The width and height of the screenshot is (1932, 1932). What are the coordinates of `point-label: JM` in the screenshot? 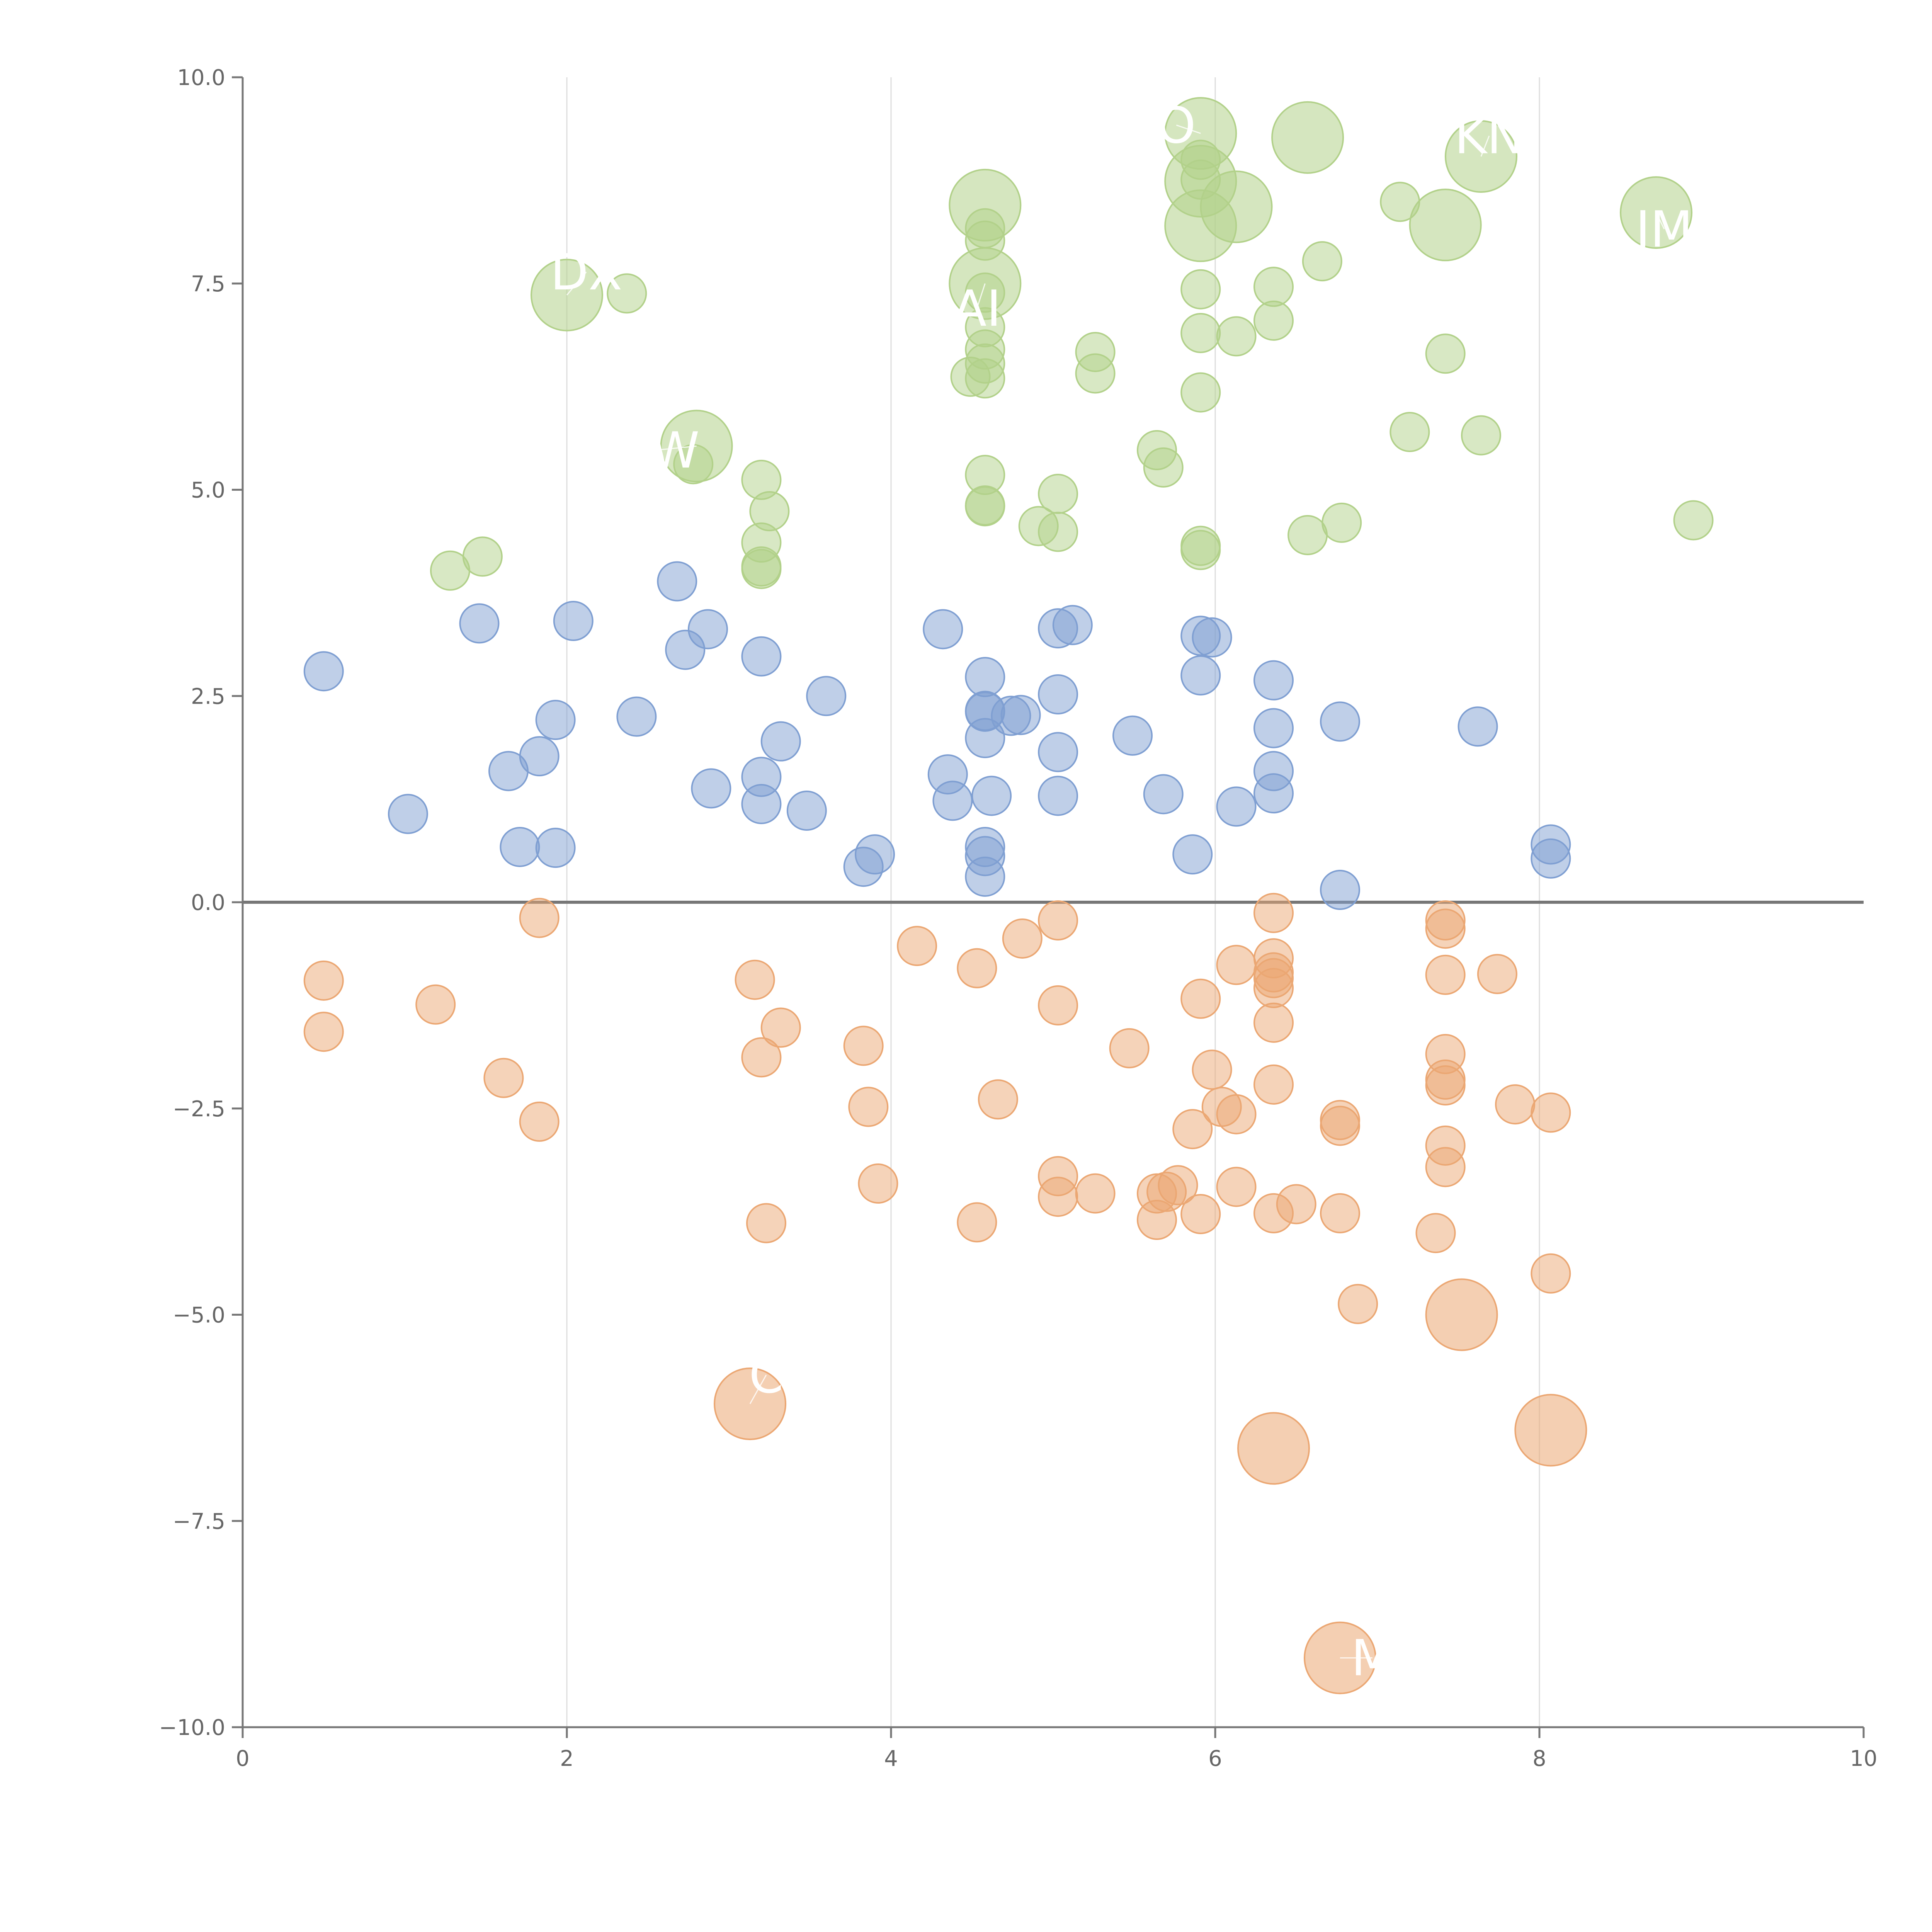 It's located at (1663, 230).